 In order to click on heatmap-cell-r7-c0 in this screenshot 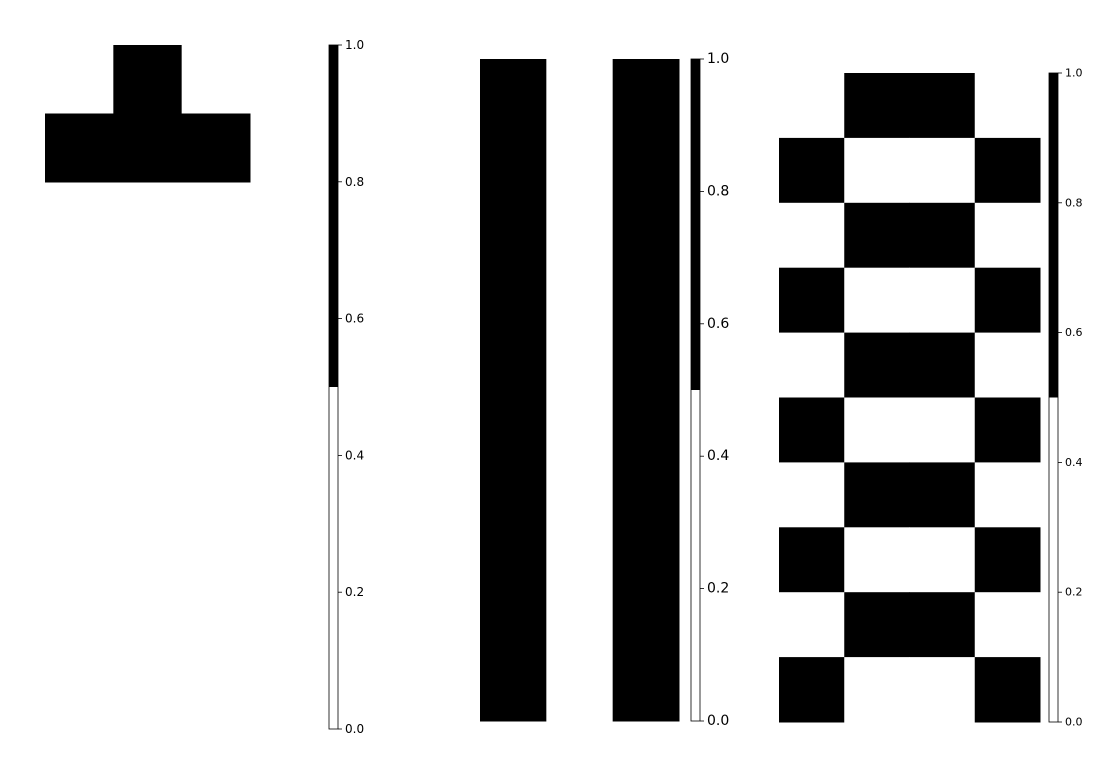, I will do `click(812, 560)`.